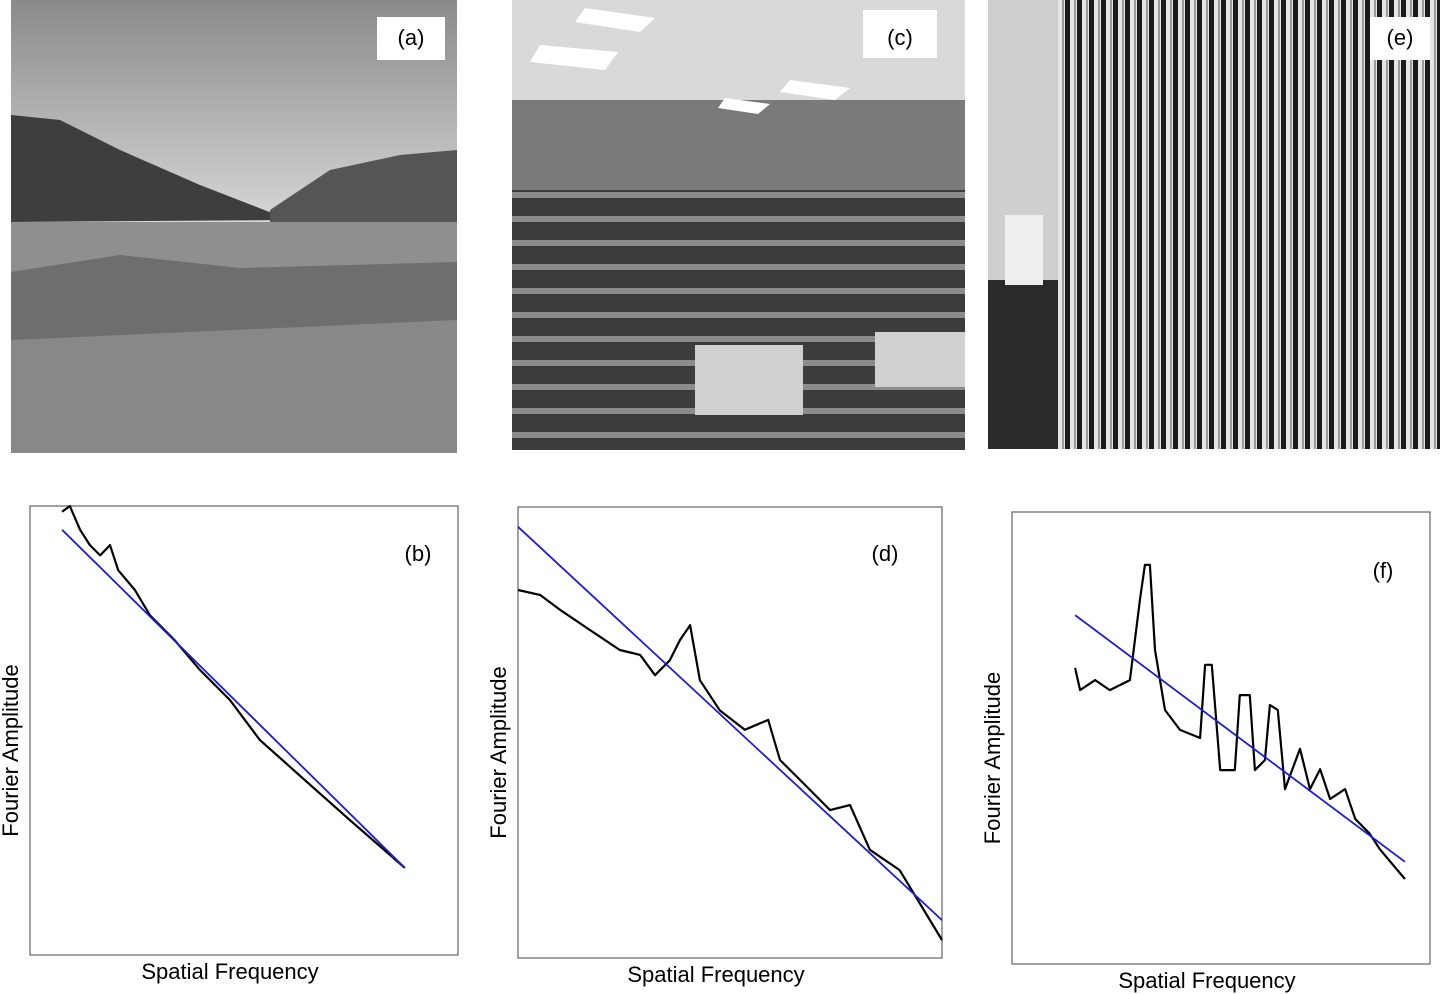 This screenshot has height=994, width=1440. Describe the element at coordinates (1383, 570) in the screenshot. I see `panel-label: (f)` at that location.